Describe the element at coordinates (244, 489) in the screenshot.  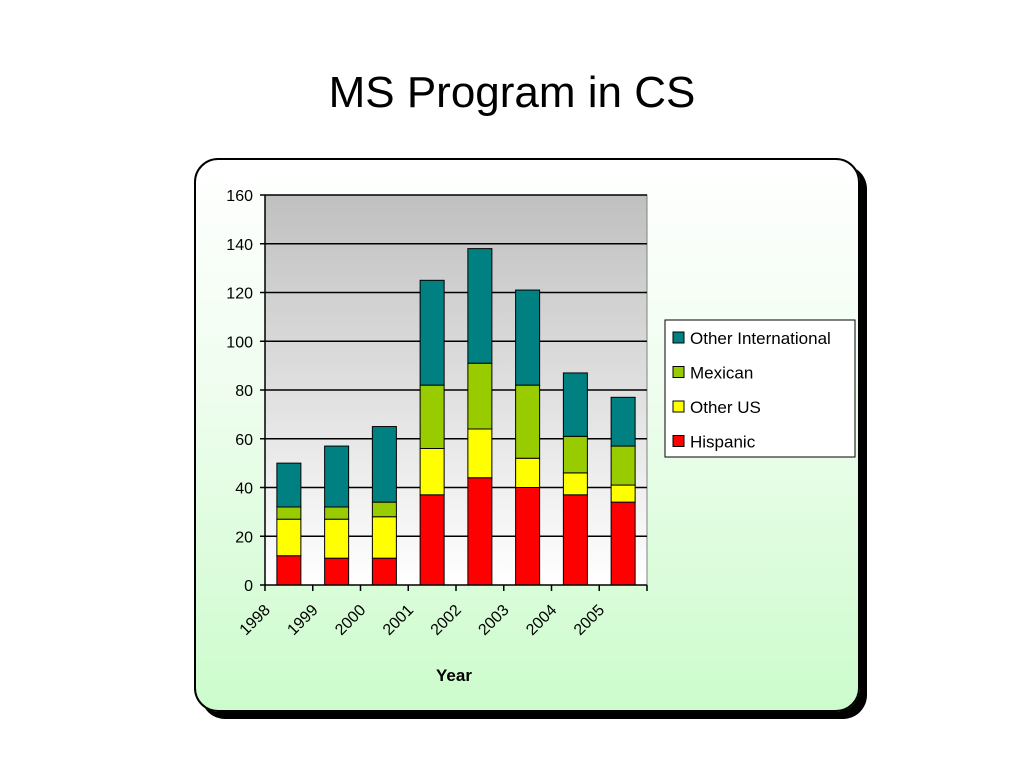
I see `y-tick-label: 40` at that location.